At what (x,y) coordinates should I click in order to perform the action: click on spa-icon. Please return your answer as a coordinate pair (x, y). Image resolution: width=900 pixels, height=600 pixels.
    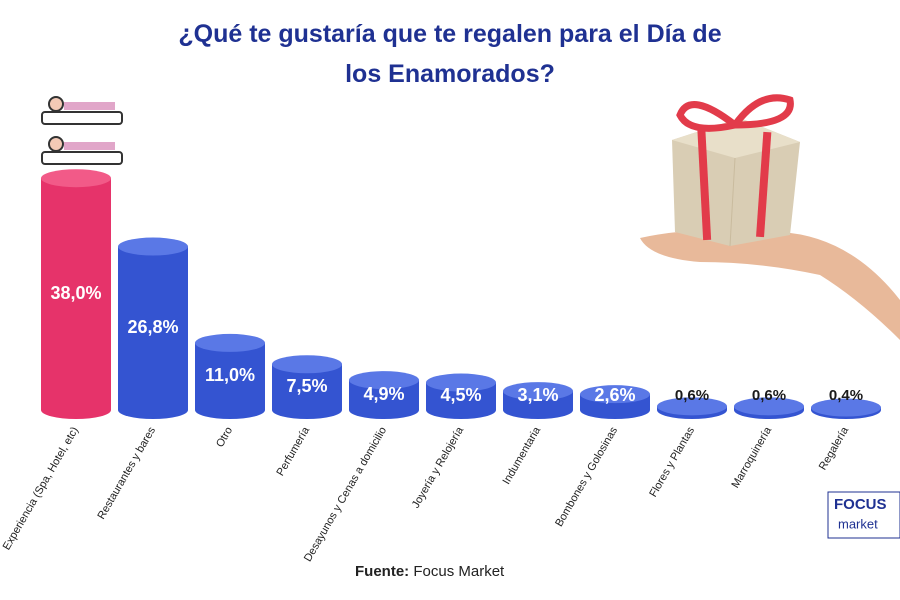
    Looking at the image, I should click on (82, 130).